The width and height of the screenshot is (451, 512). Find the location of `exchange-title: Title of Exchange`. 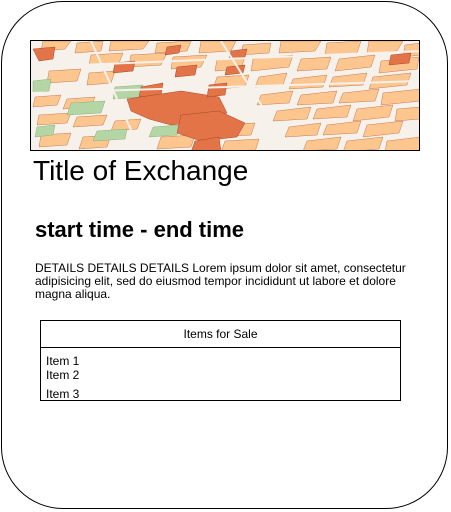

exchange-title: Title of Exchange is located at coordinates (141, 170).